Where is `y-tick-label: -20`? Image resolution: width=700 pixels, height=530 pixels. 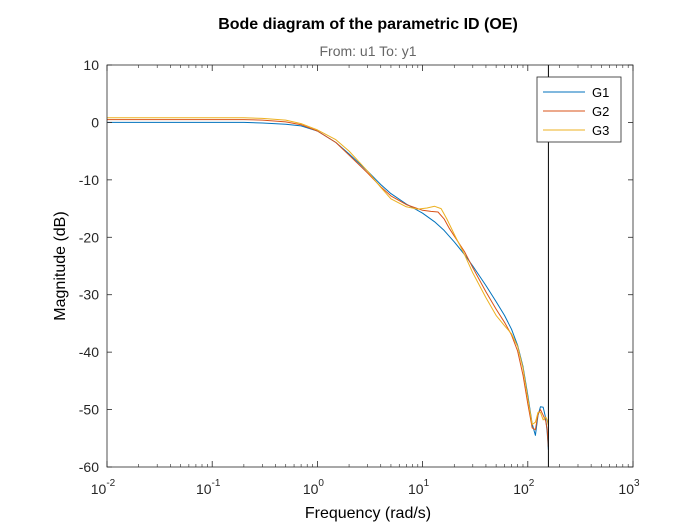 y-tick-label: -20 is located at coordinates (89, 237).